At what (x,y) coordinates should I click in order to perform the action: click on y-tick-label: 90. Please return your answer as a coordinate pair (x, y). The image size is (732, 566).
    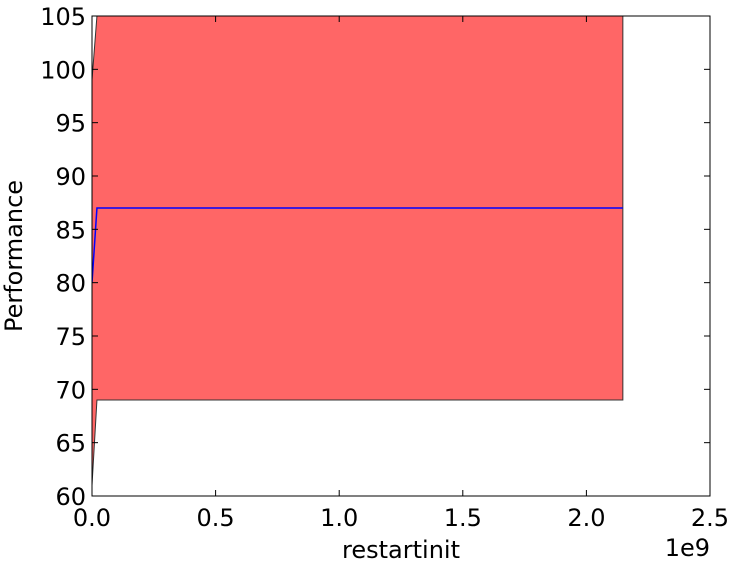
    Looking at the image, I should click on (70, 177).